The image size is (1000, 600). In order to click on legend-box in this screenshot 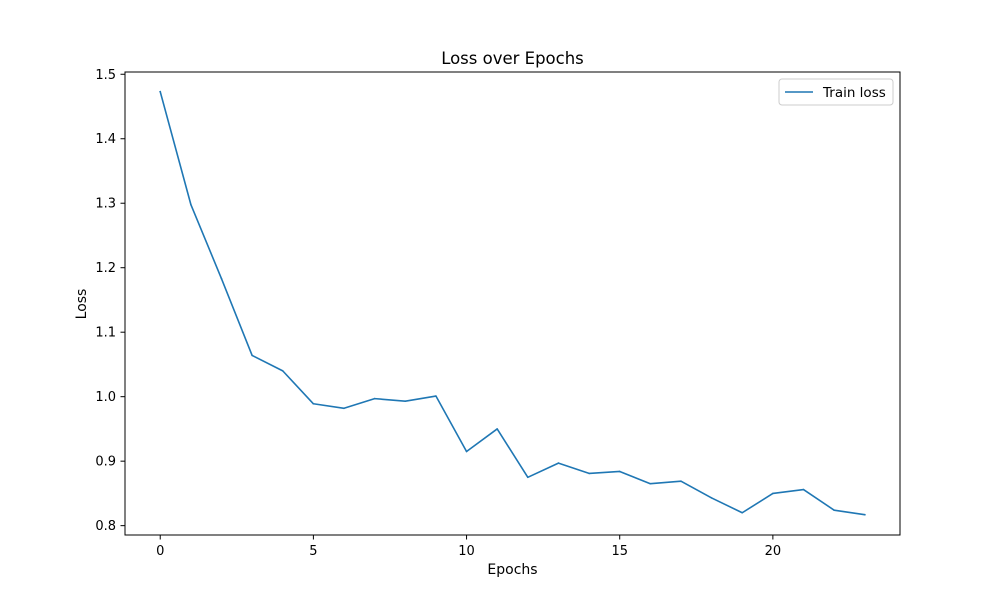, I will do `click(836, 92)`.